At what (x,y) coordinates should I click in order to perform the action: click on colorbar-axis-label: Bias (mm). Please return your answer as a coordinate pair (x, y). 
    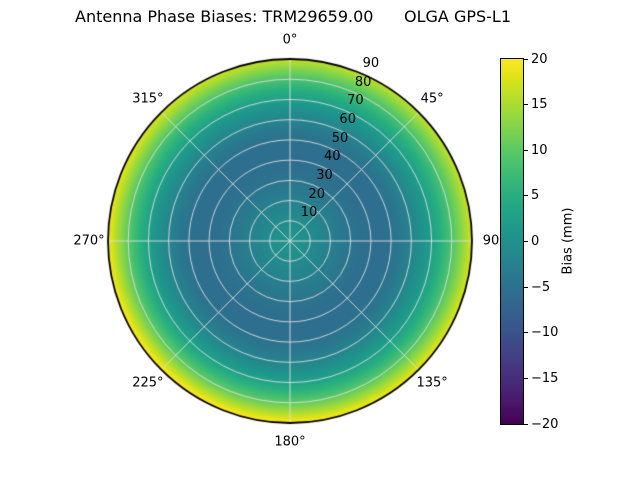
    Looking at the image, I should click on (568, 241).